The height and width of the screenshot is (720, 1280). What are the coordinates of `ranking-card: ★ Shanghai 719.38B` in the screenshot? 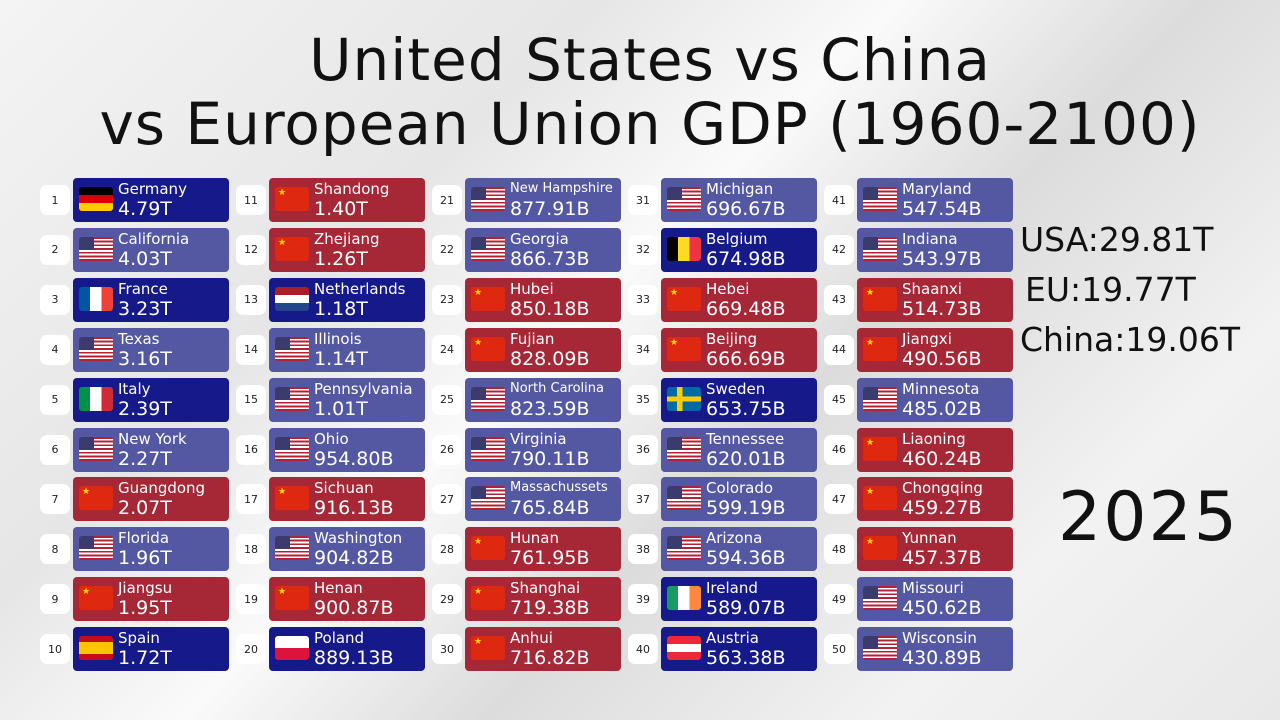 It's located at (543, 599).